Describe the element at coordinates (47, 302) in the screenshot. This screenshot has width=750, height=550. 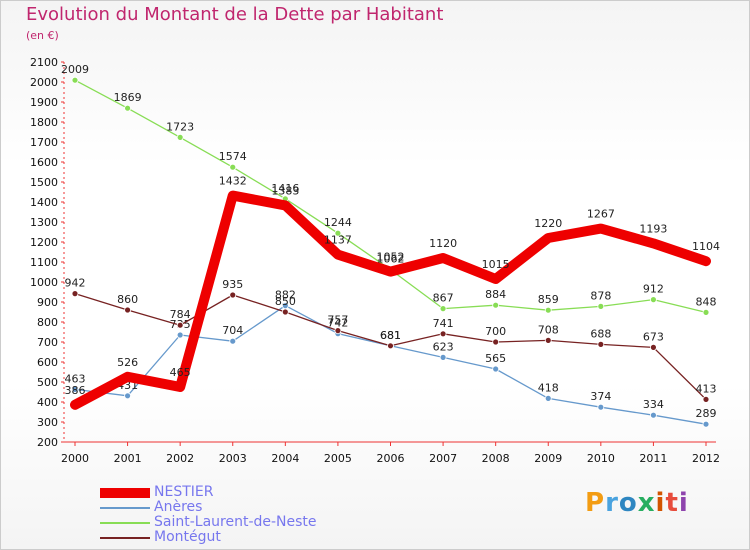
I see `y-tick-label: 900` at that location.